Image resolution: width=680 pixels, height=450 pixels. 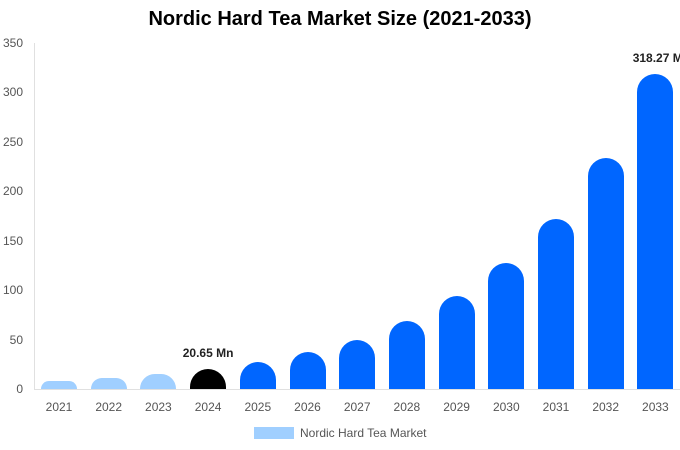 I want to click on legend-label: Nordic Hard Tea Market, so click(x=363, y=433).